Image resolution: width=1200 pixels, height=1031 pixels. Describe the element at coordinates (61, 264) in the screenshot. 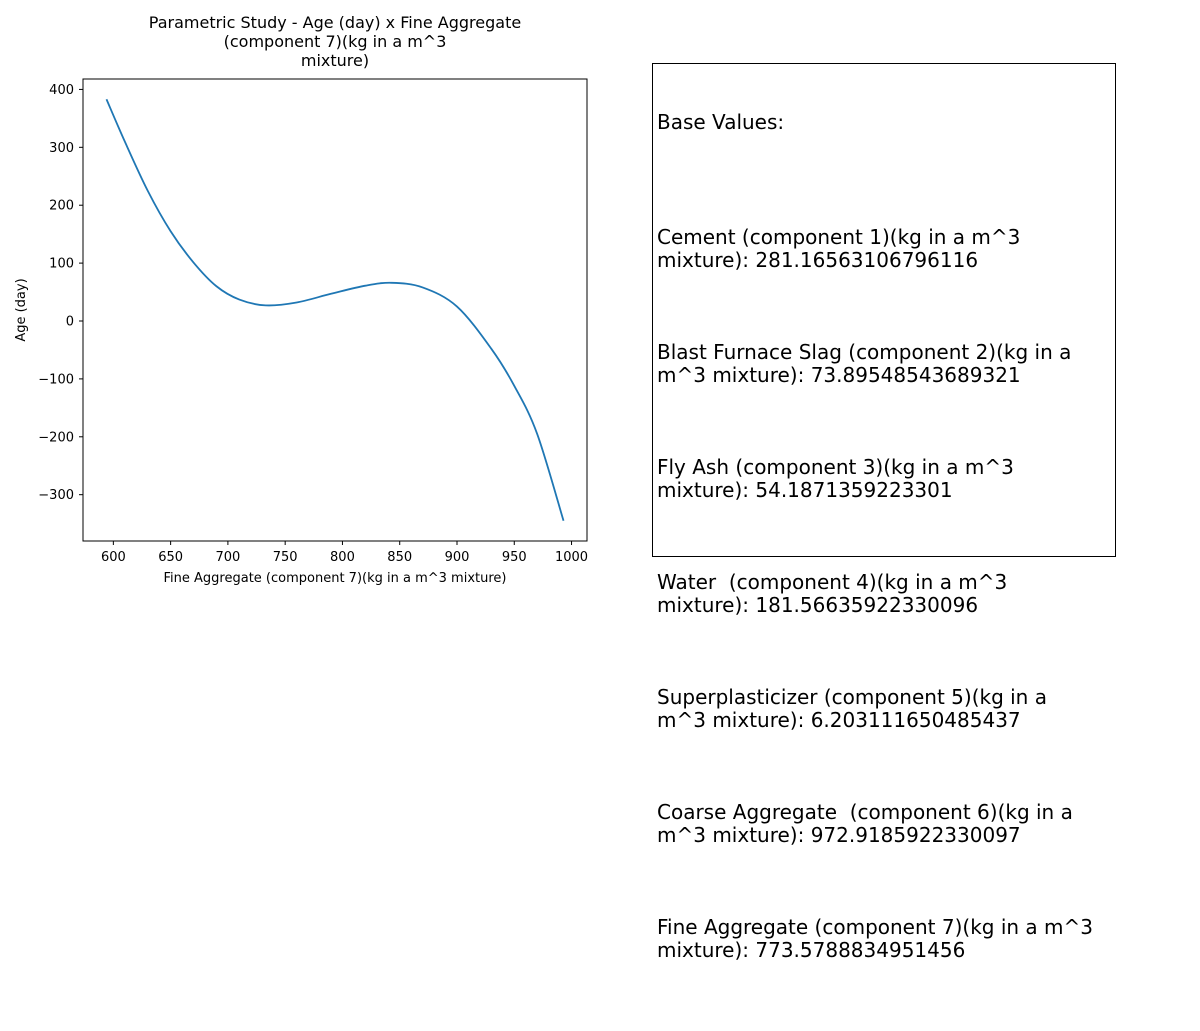

I see `y-tick-label: 100` at that location.